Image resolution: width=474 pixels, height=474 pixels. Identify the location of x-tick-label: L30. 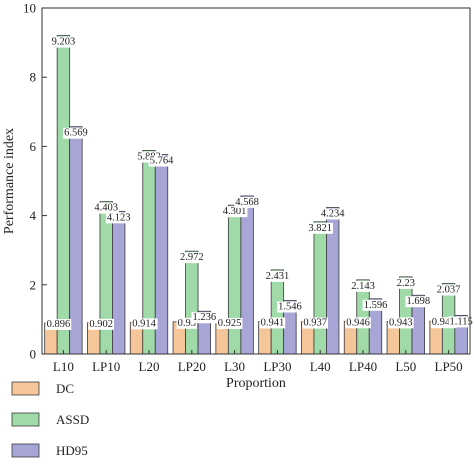
(234, 366).